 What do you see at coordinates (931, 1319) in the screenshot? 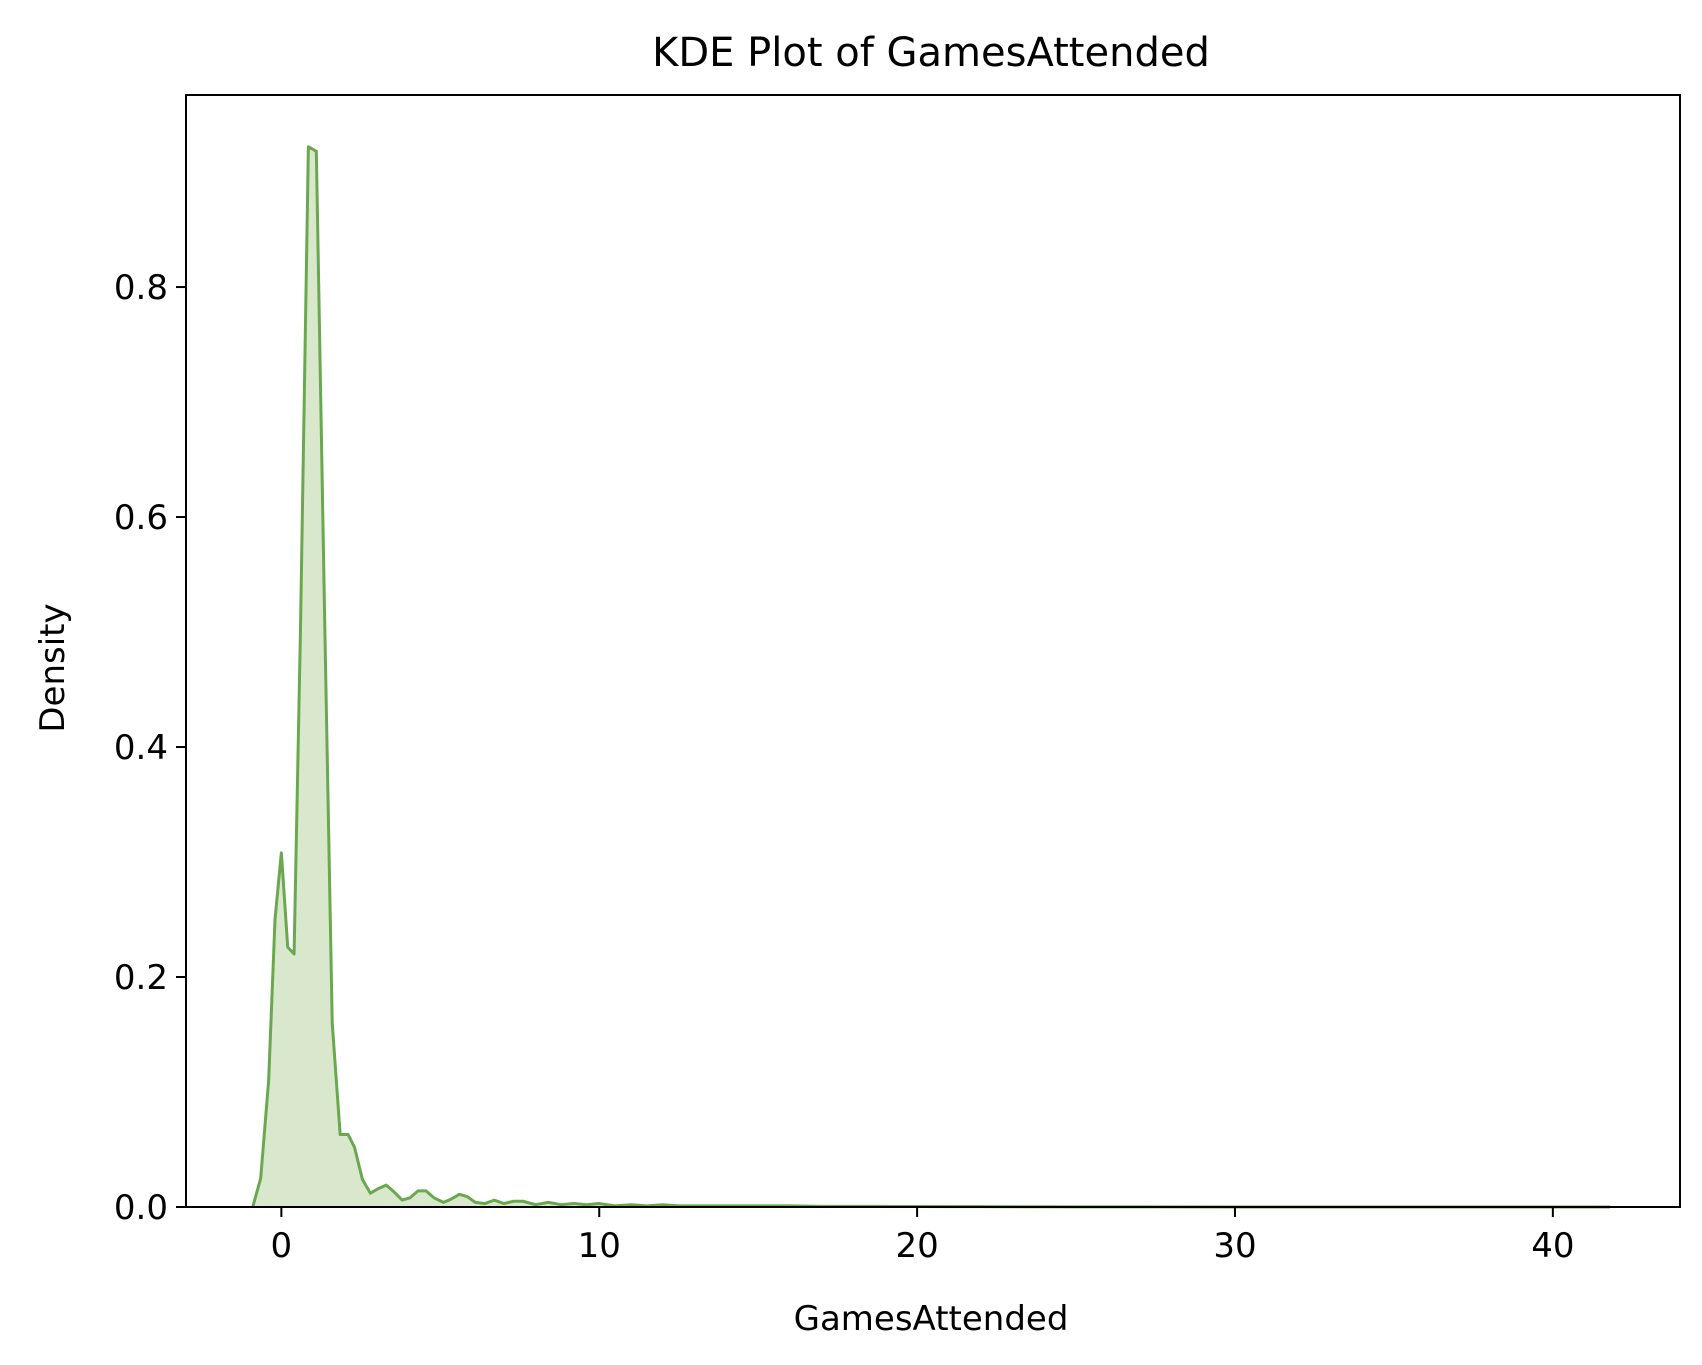
I see `x-axis-label: GamesAttended` at bounding box center [931, 1319].